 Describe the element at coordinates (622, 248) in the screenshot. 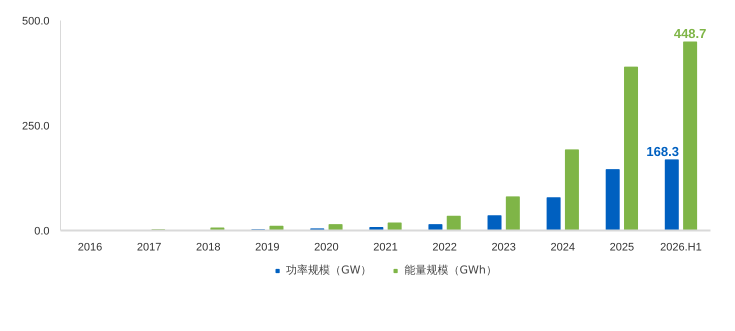

I see `x-tick-label: 2025` at that location.